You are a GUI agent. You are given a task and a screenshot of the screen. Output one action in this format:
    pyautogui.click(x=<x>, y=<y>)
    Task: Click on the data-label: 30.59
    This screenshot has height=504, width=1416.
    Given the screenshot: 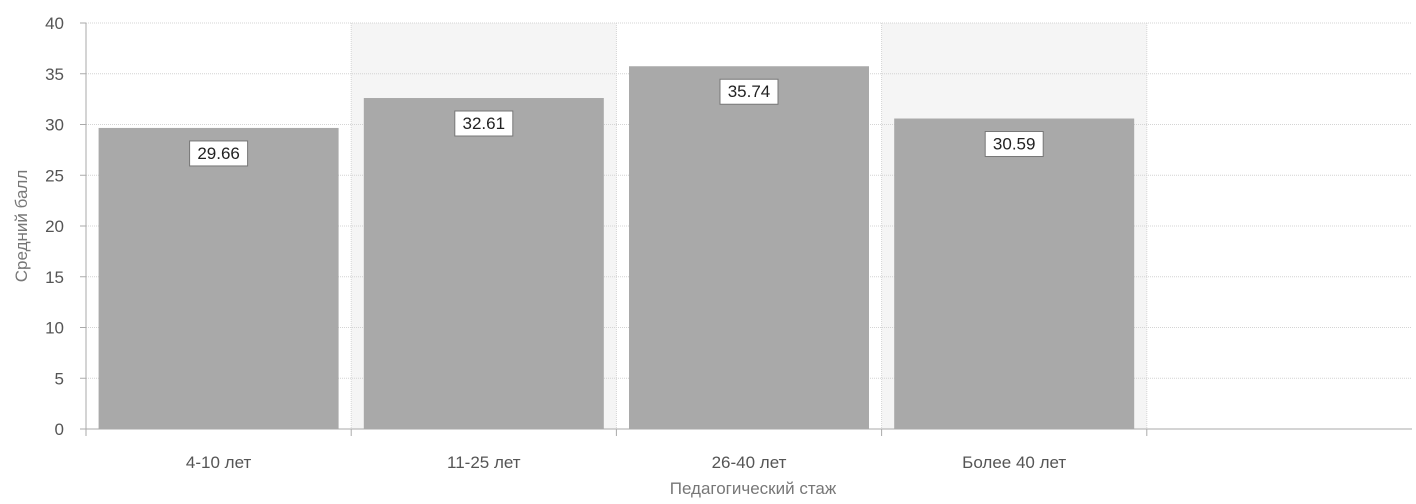 What is the action you would take?
    pyautogui.click(x=1014, y=144)
    